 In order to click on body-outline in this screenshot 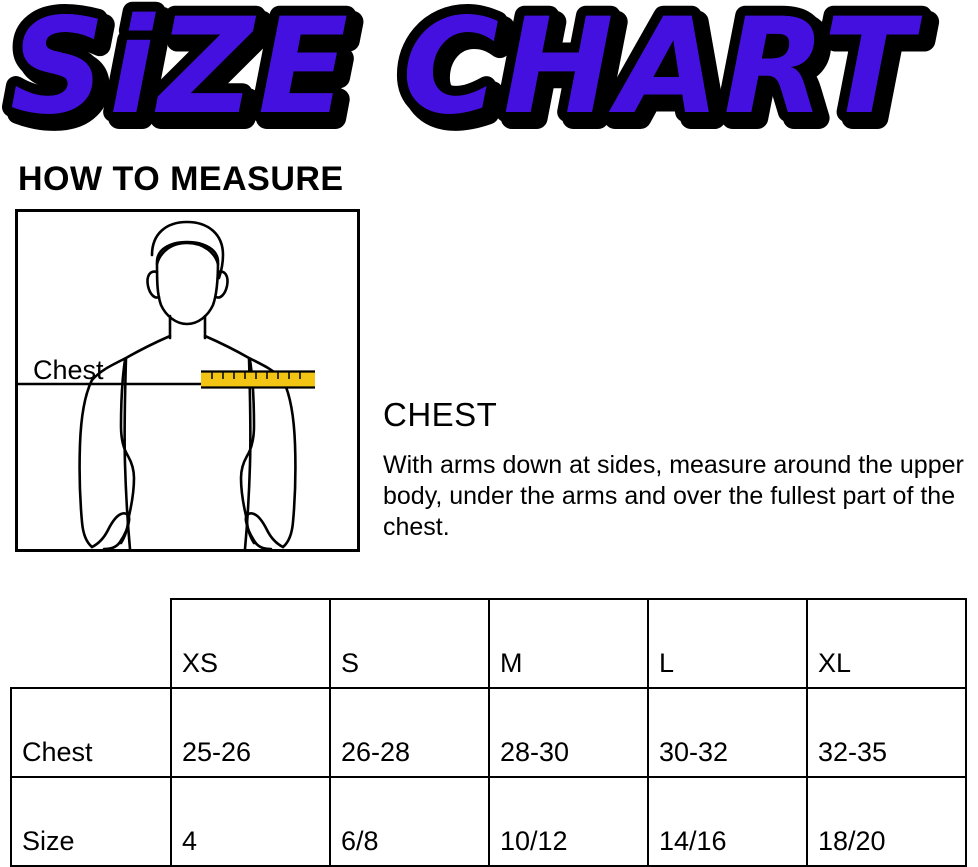, I will do `click(187, 384)`.